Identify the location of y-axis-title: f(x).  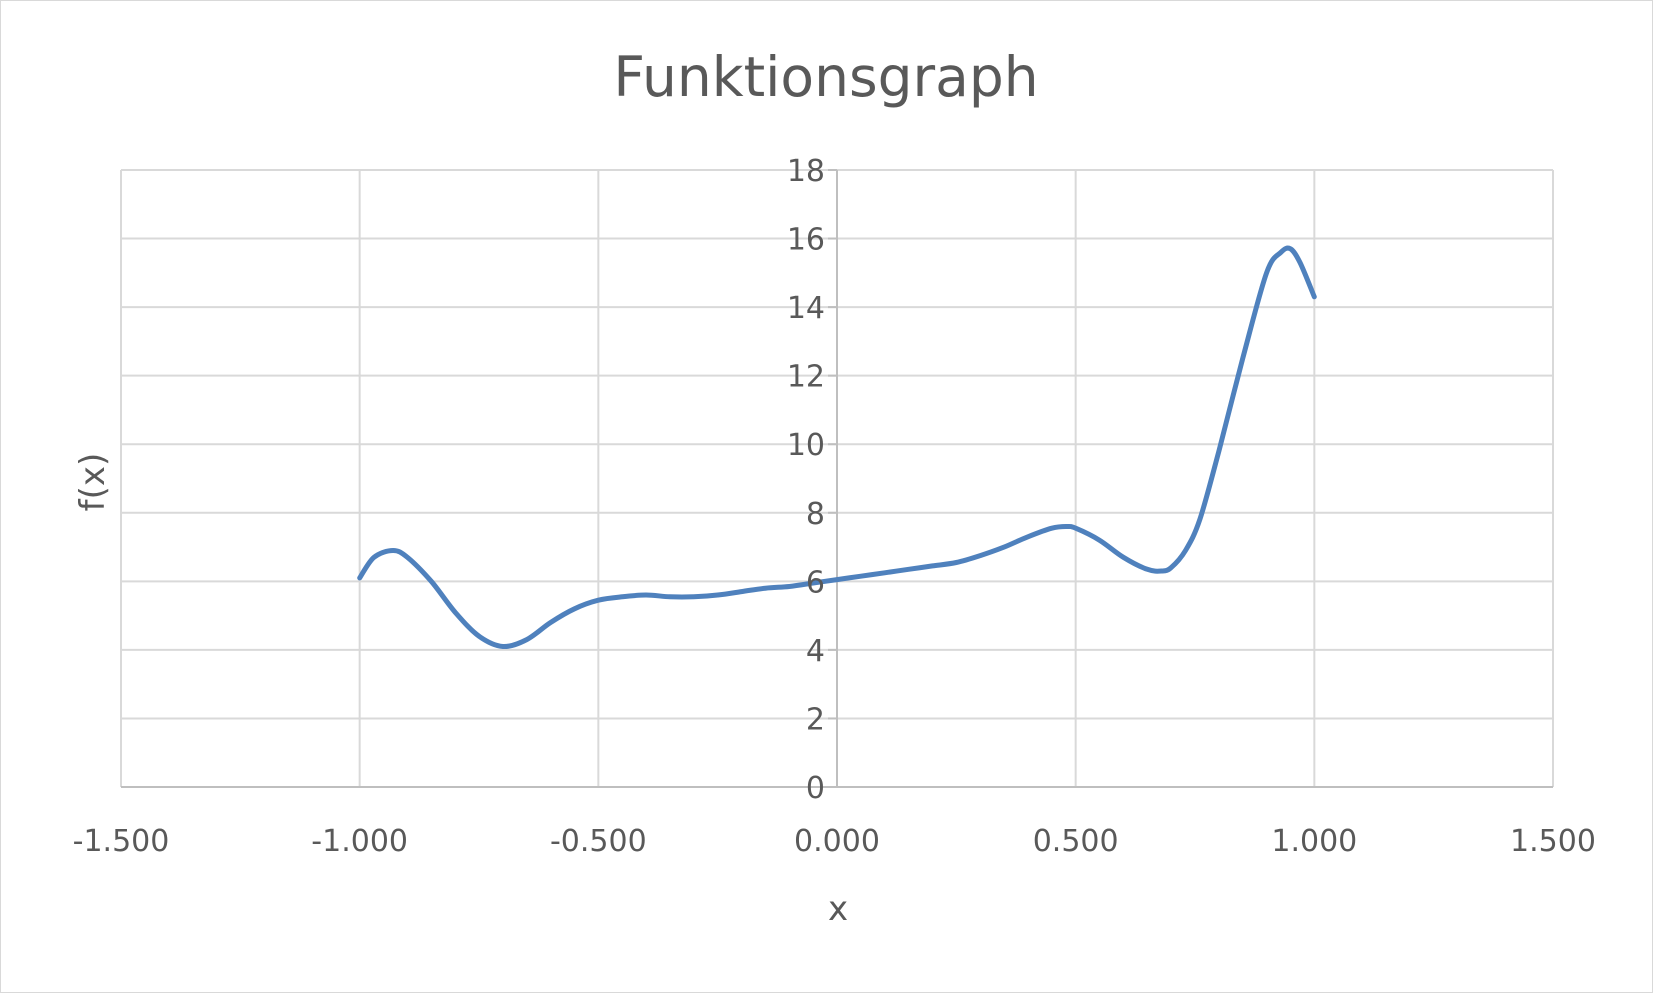
(93, 482).